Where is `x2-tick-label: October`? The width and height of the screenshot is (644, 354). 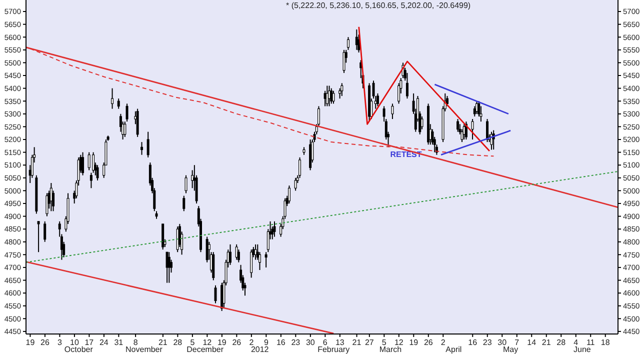
x2-tick-label: October is located at coordinates (79, 349).